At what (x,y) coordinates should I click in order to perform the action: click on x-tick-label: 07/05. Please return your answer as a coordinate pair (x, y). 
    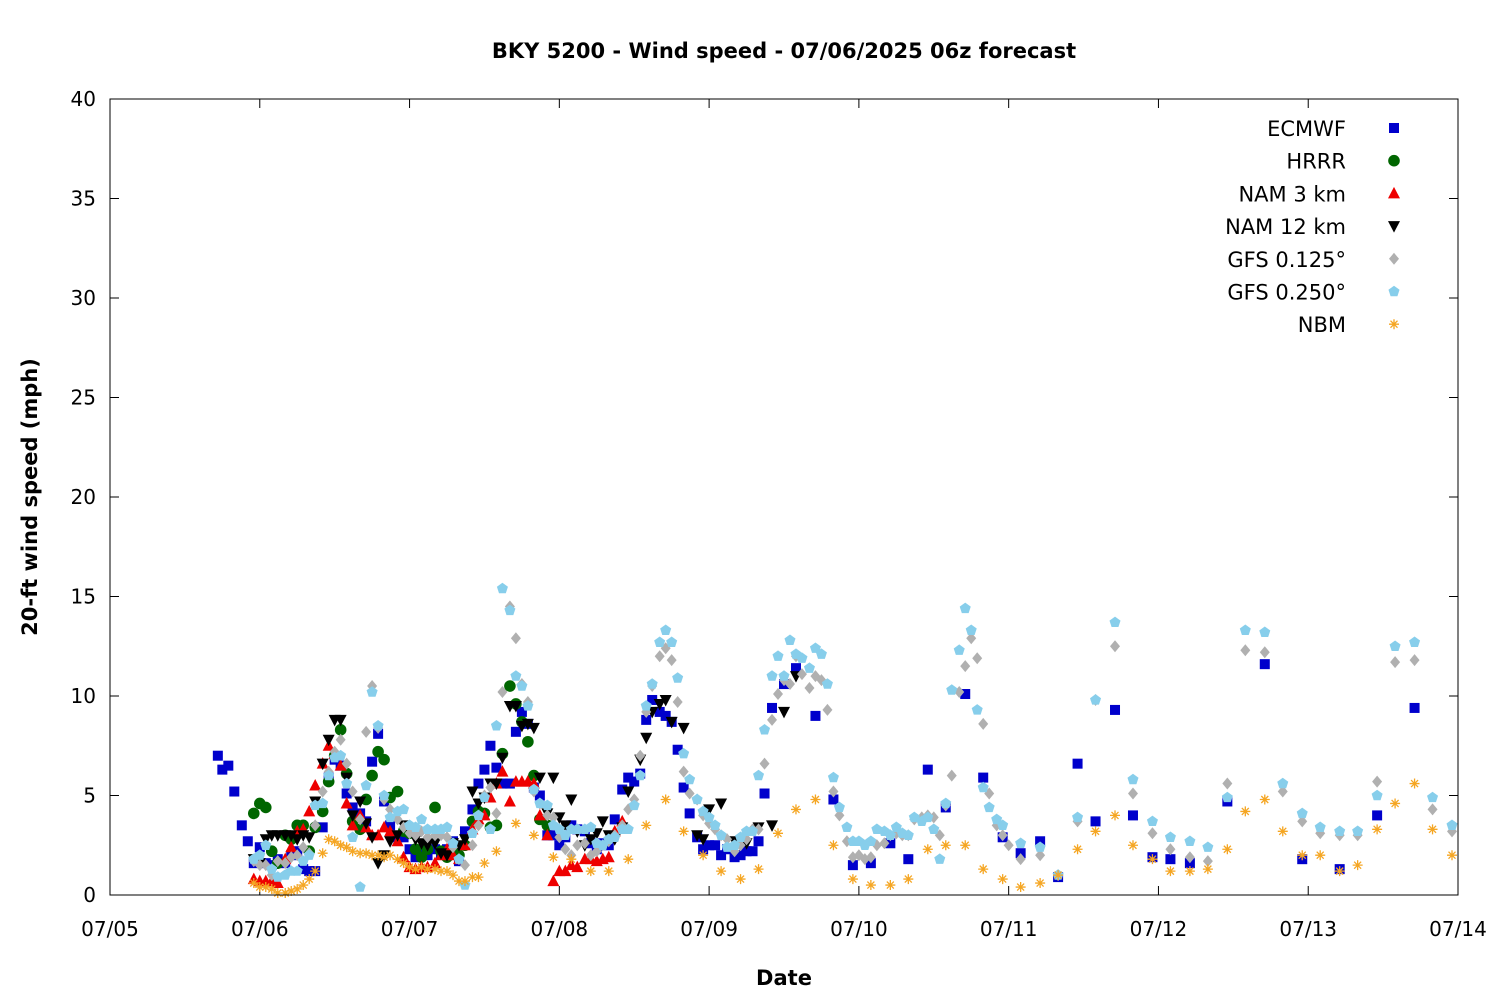
    Looking at the image, I should click on (110, 929).